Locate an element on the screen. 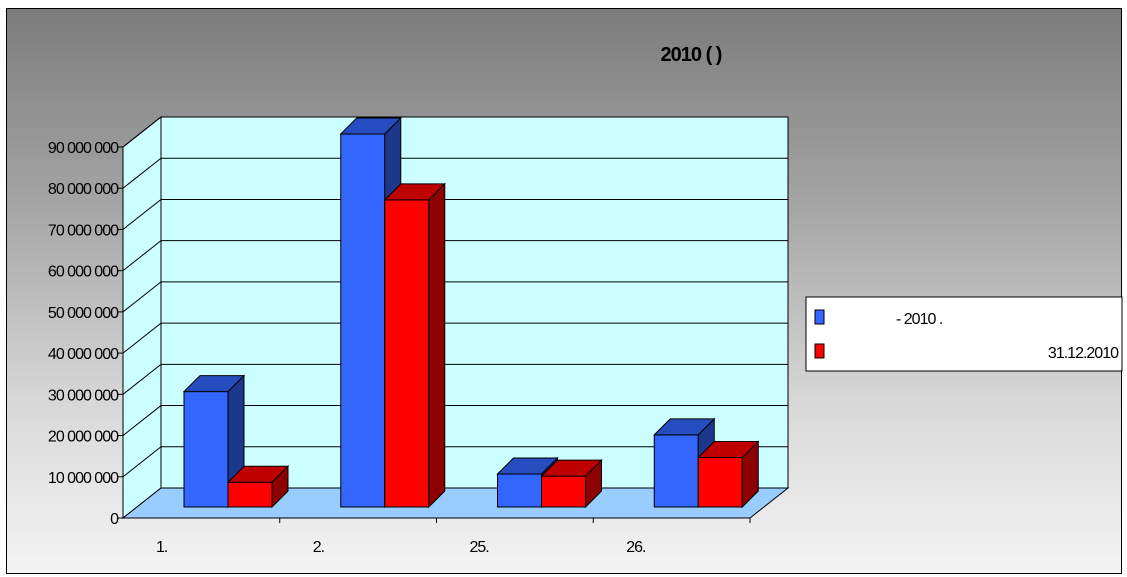 The height and width of the screenshot is (577, 1127). bar-side is located at coordinates (437, 345).